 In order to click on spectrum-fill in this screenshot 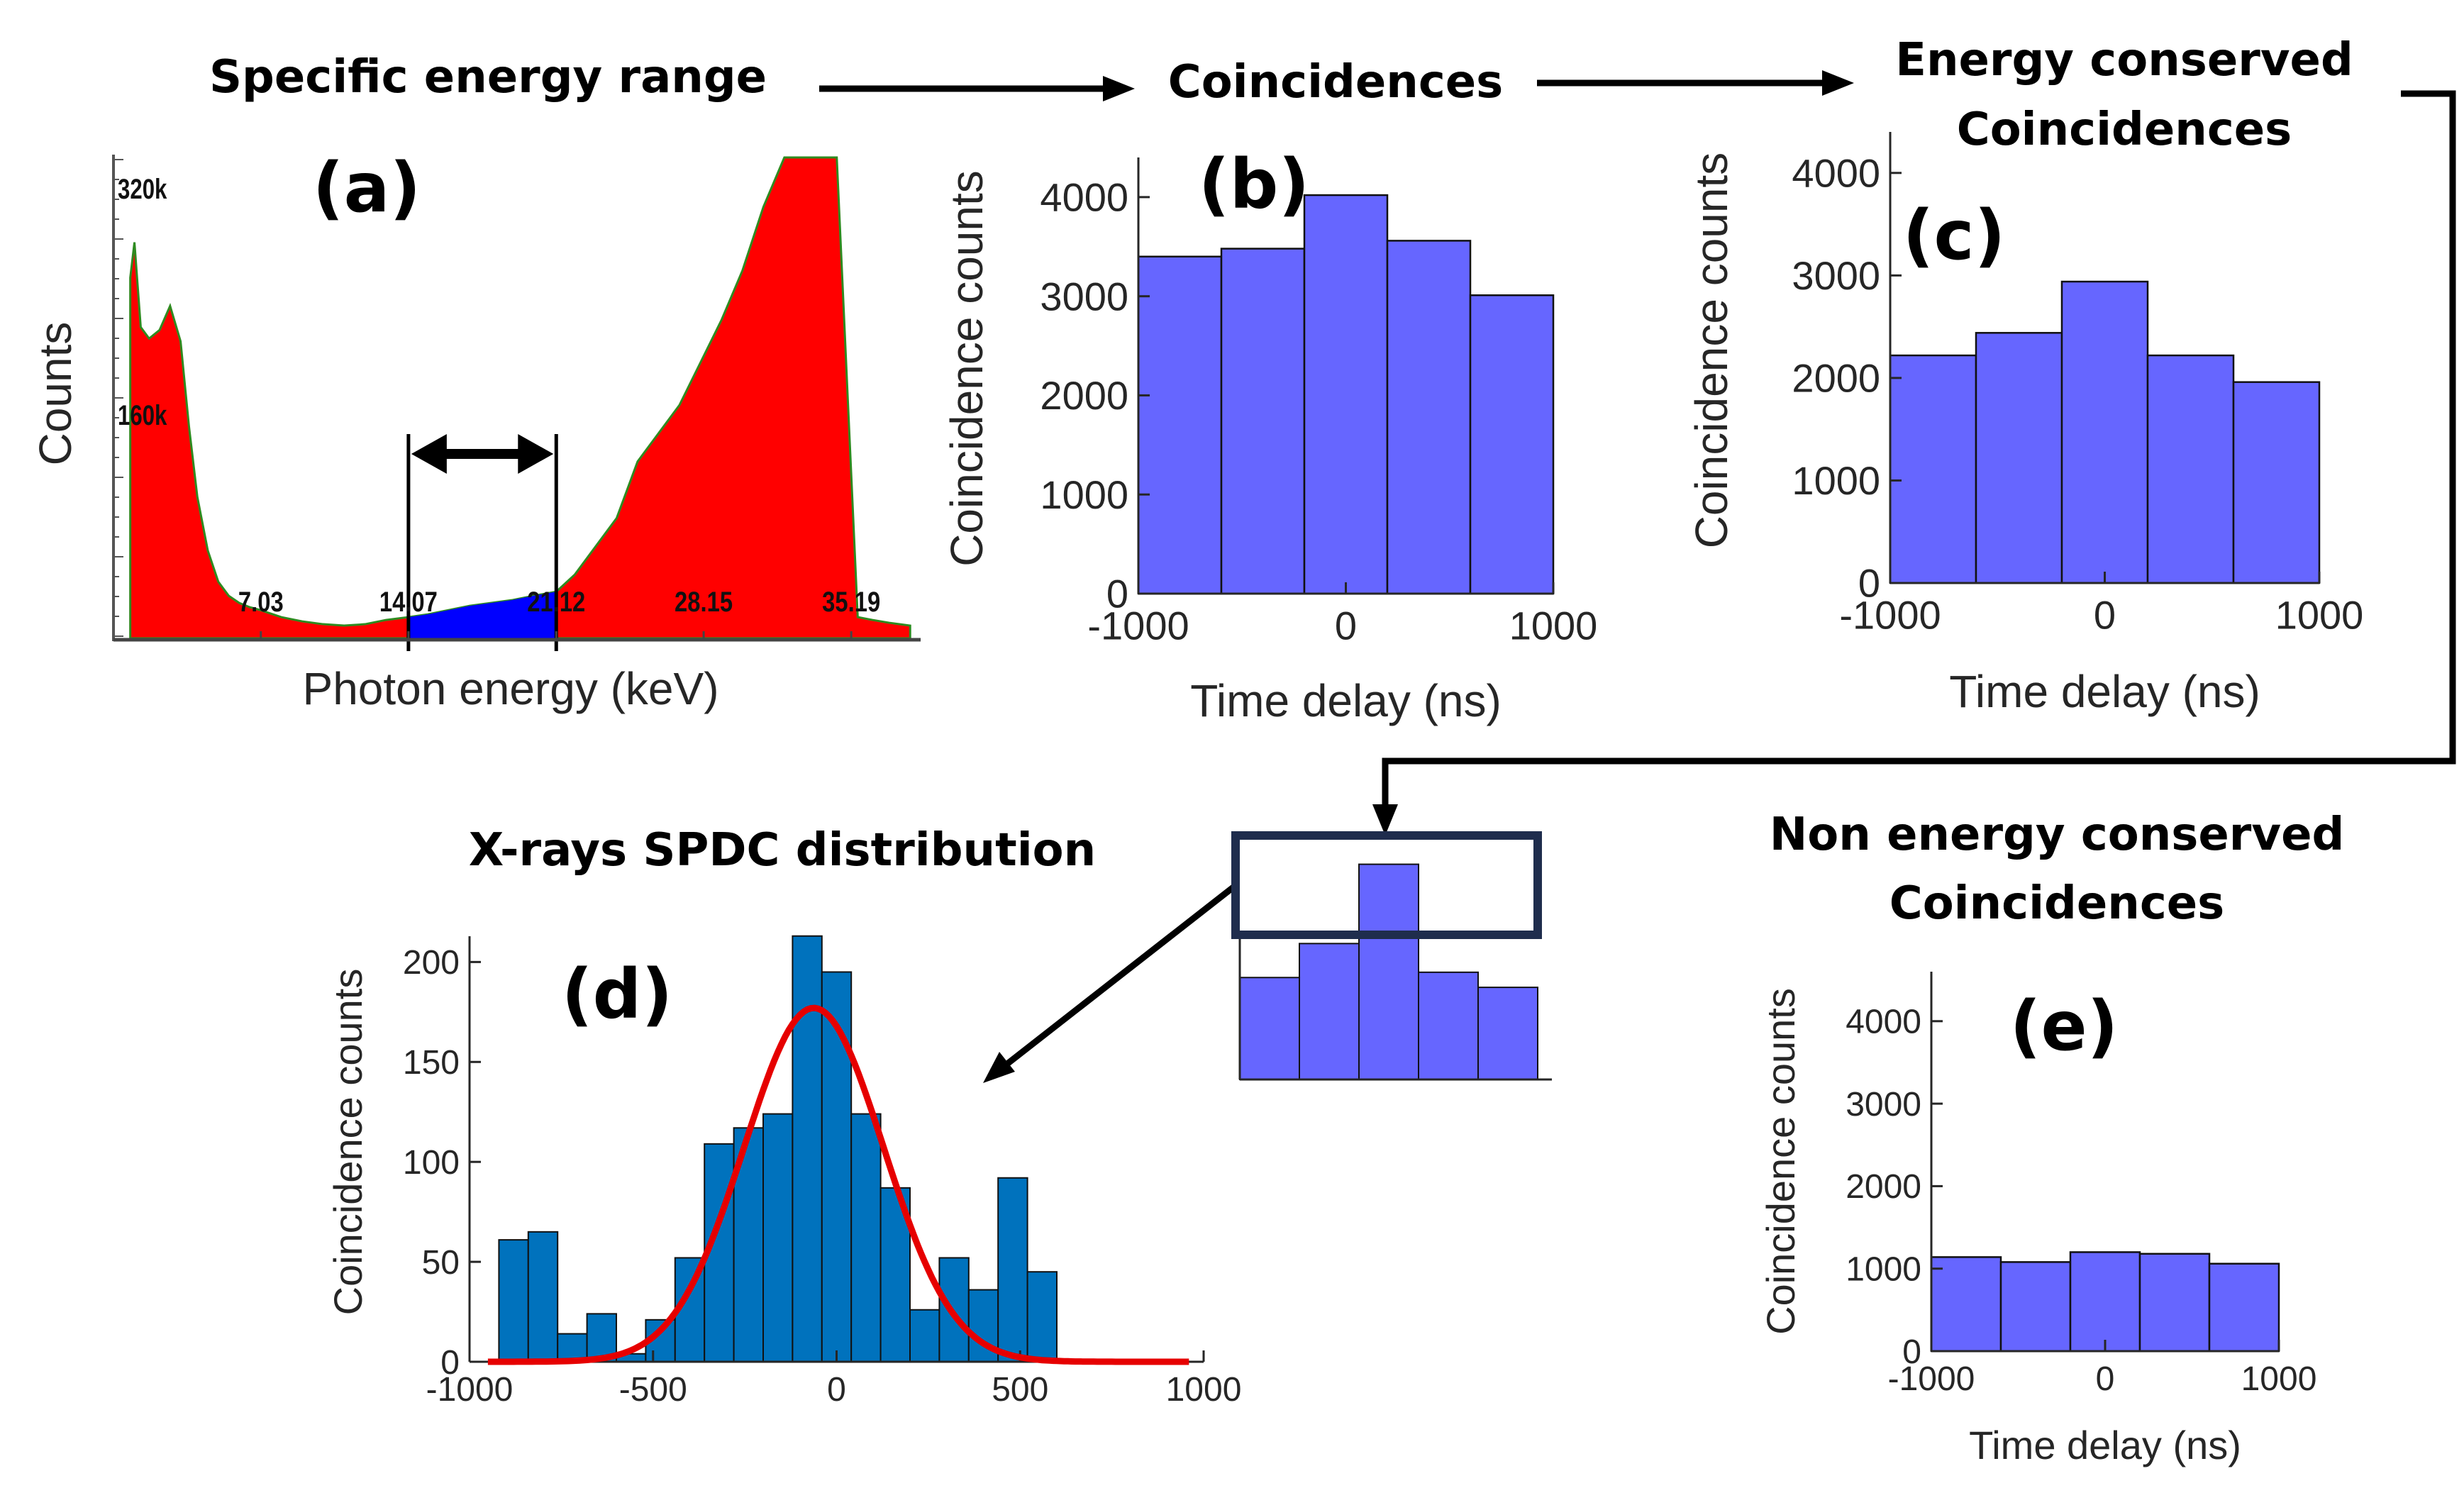, I will do `click(520, 398)`.